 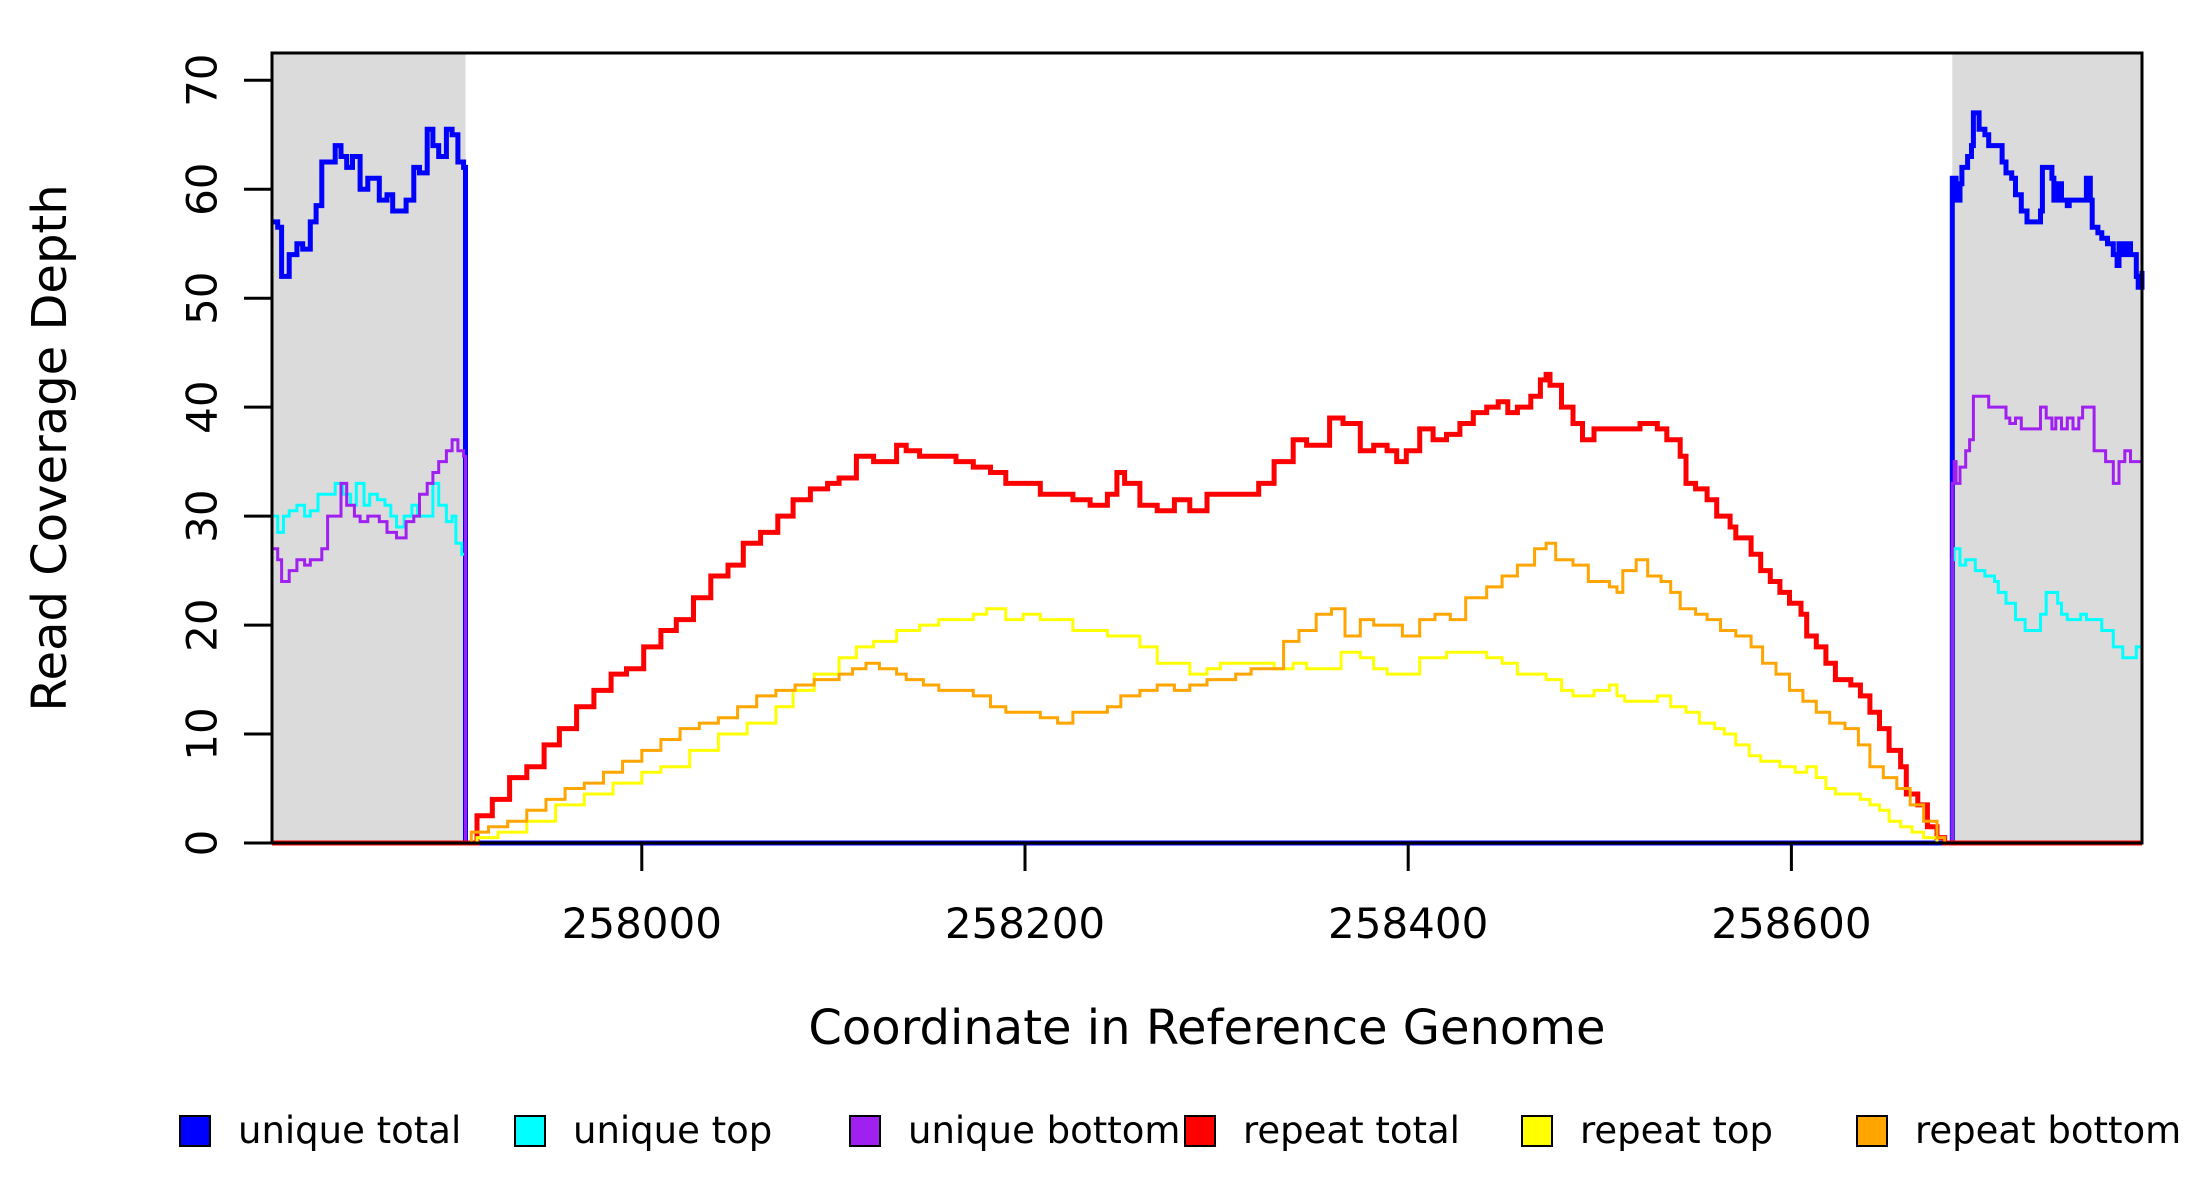 I want to click on x-tick-label: 258400, so click(x=1408, y=923).